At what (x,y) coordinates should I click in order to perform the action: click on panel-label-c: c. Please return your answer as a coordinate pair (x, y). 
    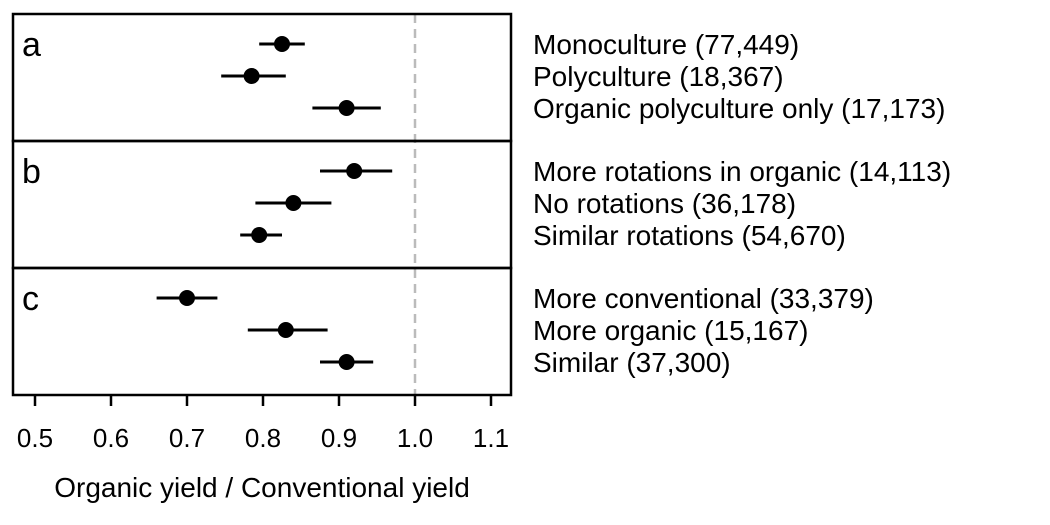
    Looking at the image, I should click on (30, 299).